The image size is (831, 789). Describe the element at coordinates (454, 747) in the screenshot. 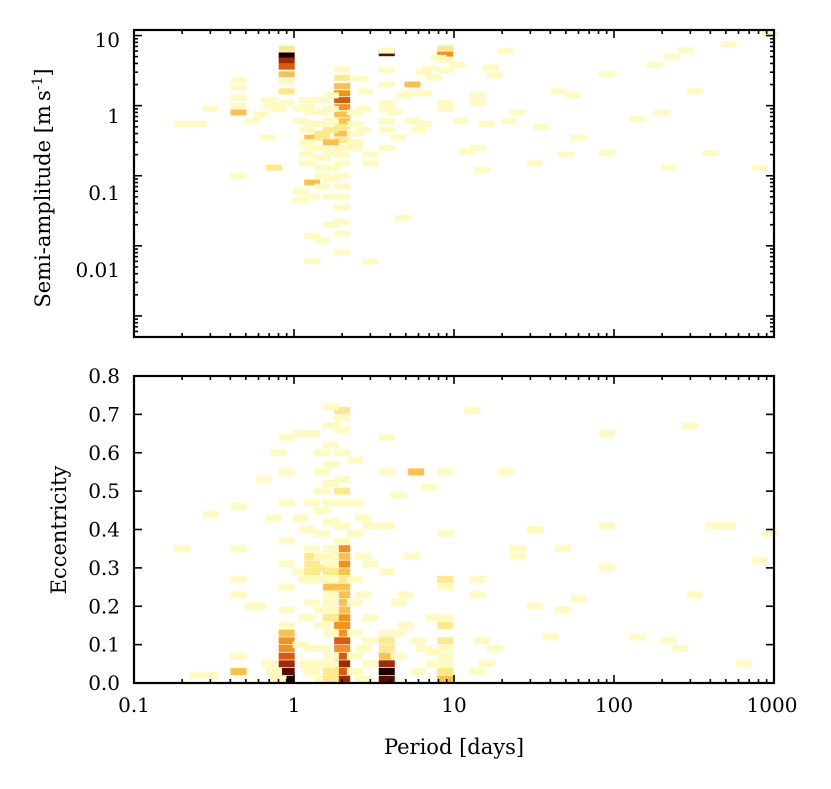

I see `period-axis-label: Period [days]` at that location.